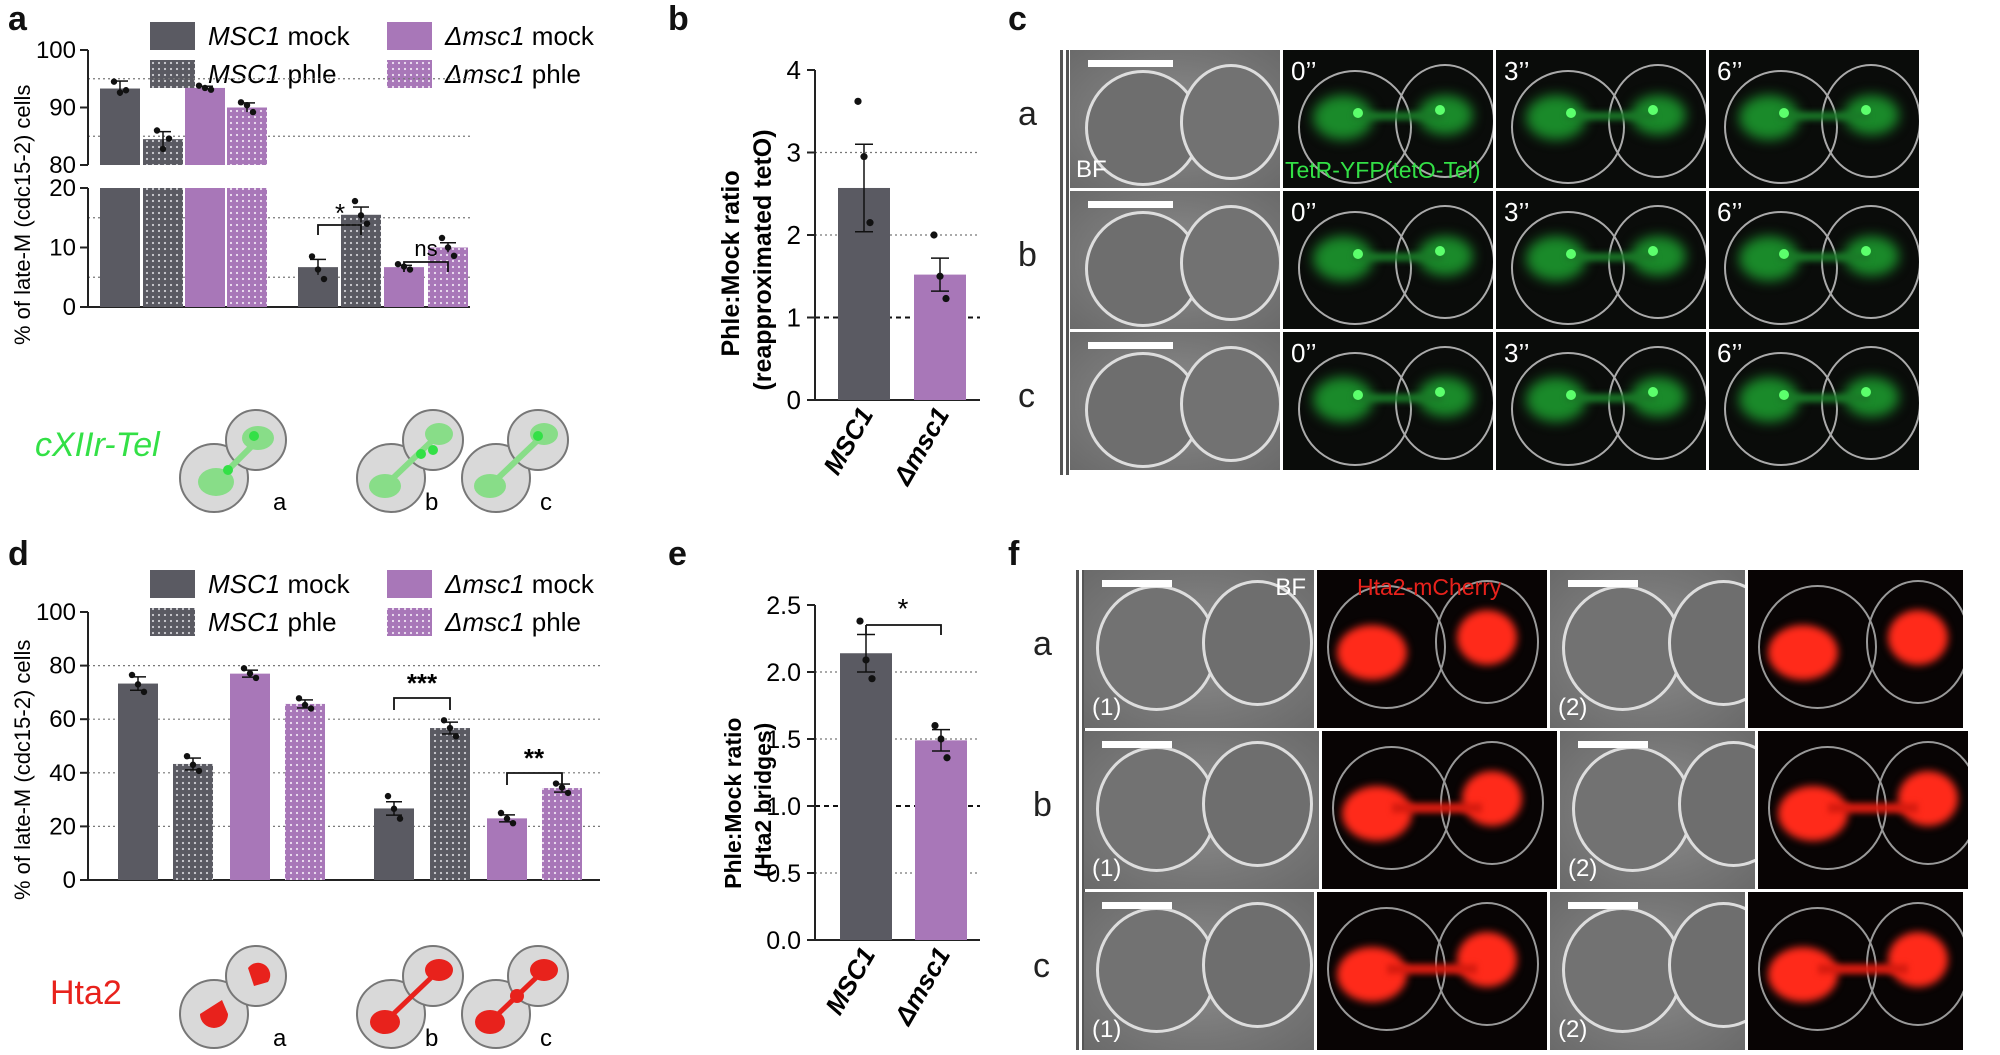 Image resolution: width=2000 pixels, height=1055 pixels. What do you see at coordinates (1027, 255) in the screenshot?
I see `row-label-b: b` at bounding box center [1027, 255].